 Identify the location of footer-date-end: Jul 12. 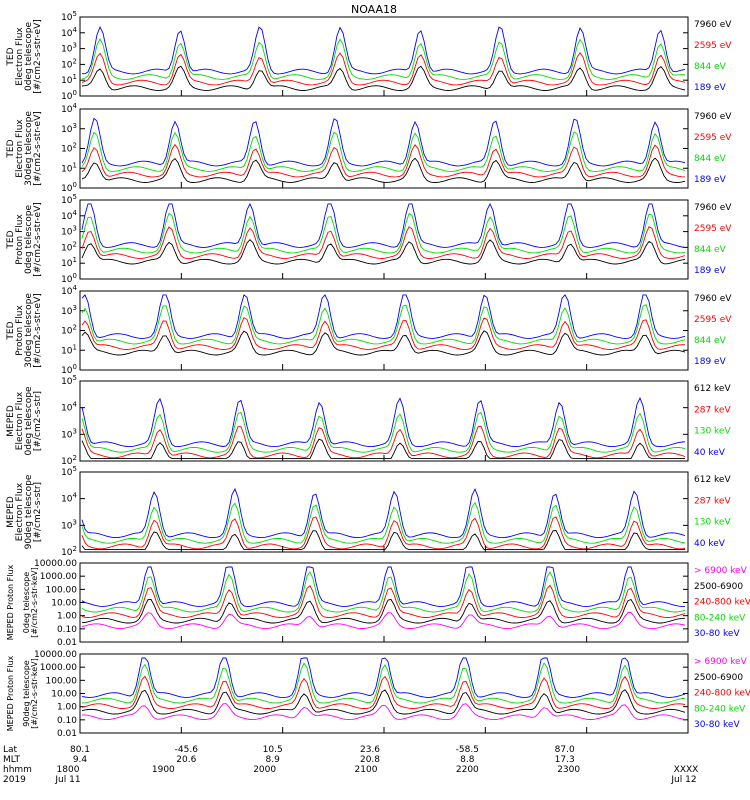
(683, 780).